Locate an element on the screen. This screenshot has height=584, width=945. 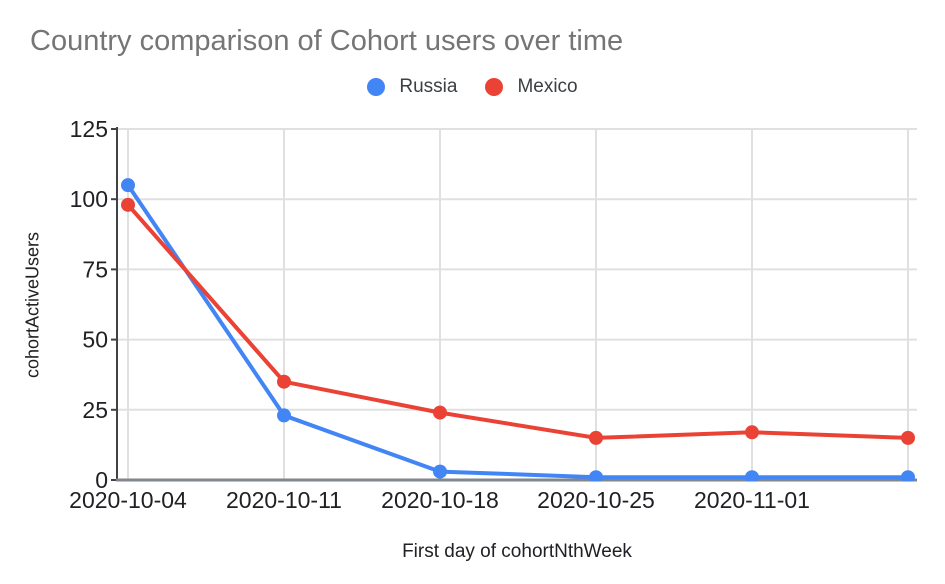
y-tick-label: 0 is located at coordinates (101, 480).